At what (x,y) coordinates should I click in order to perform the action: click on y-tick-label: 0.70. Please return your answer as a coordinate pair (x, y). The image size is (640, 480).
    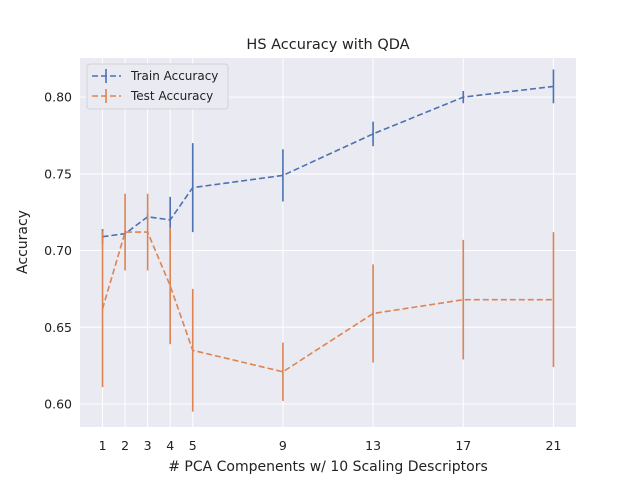
    Looking at the image, I should click on (58, 250).